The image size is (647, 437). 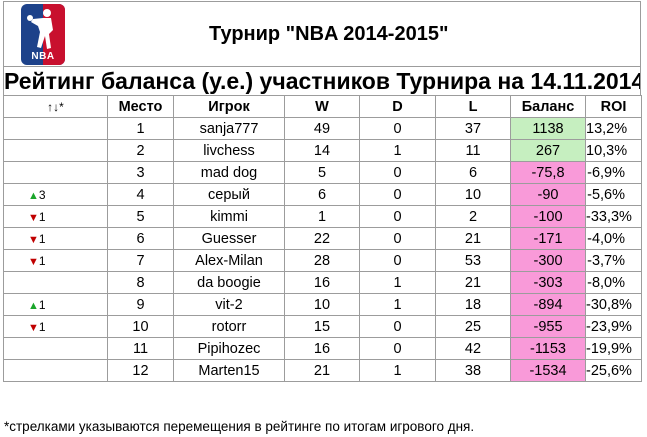 I want to click on place-cell: 9, so click(x=140, y=304).